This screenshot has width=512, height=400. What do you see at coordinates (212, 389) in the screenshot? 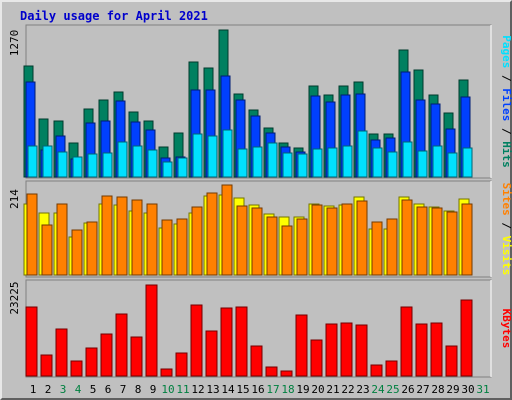
I see `day-label-13: 13` at bounding box center [212, 389].